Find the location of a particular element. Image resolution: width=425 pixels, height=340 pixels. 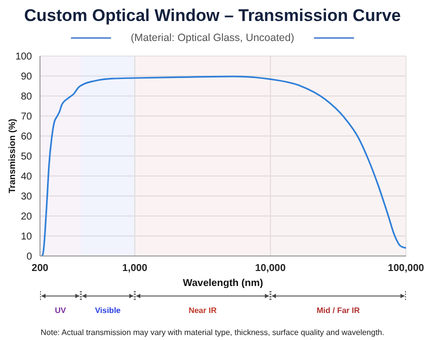

band-label: UV is located at coordinates (60, 310).